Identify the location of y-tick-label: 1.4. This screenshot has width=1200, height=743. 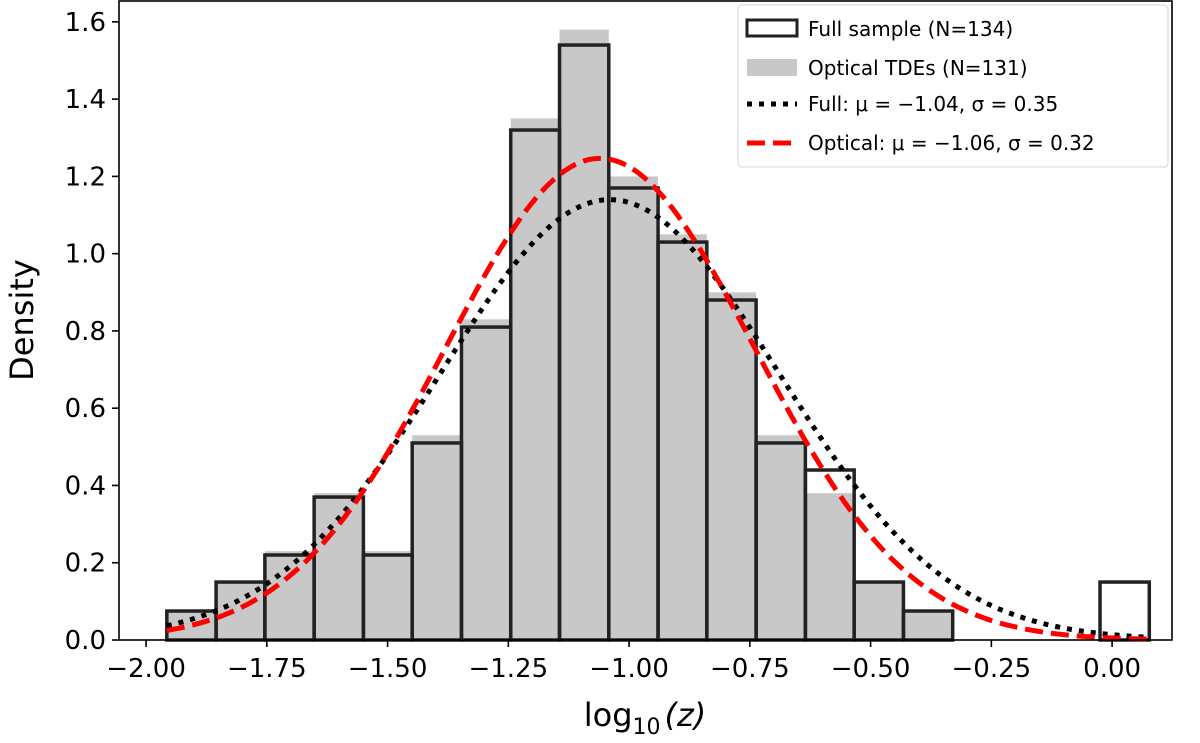
(85, 100).